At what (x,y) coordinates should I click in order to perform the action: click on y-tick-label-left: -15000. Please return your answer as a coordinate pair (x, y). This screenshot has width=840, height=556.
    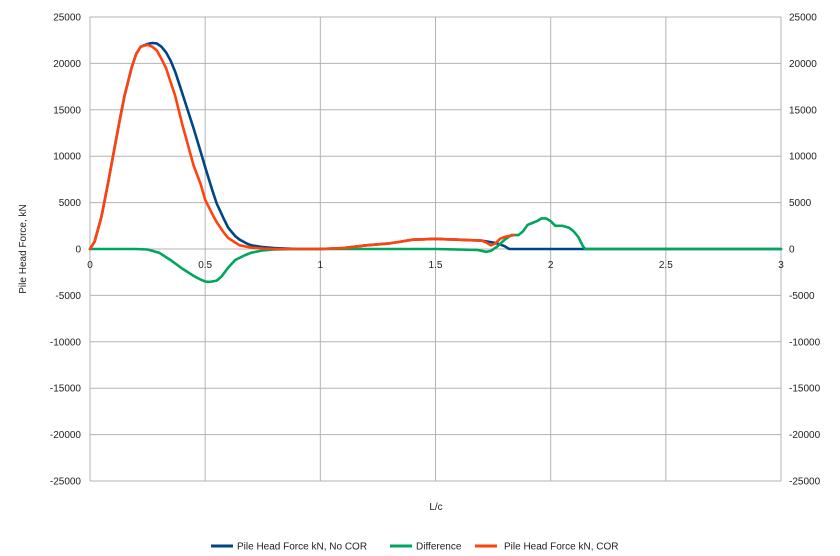
    Looking at the image, I should click on (66, 389).